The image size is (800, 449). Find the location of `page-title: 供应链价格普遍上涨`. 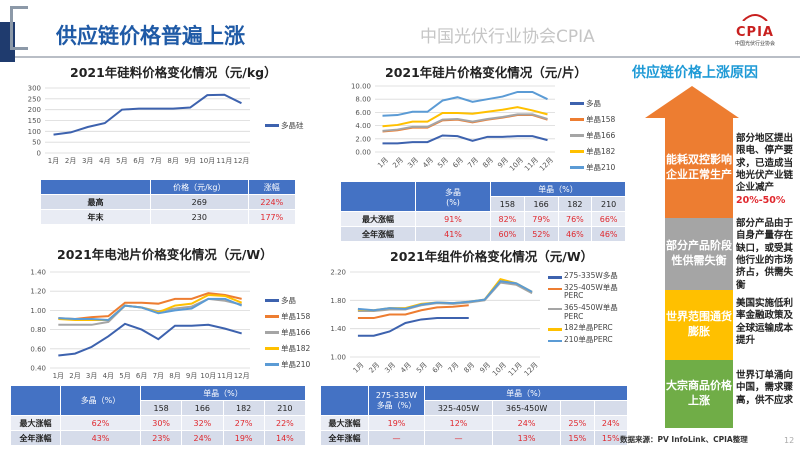

page-title: 供应链价格普遍上涨 is located at coordinates (150, 36).